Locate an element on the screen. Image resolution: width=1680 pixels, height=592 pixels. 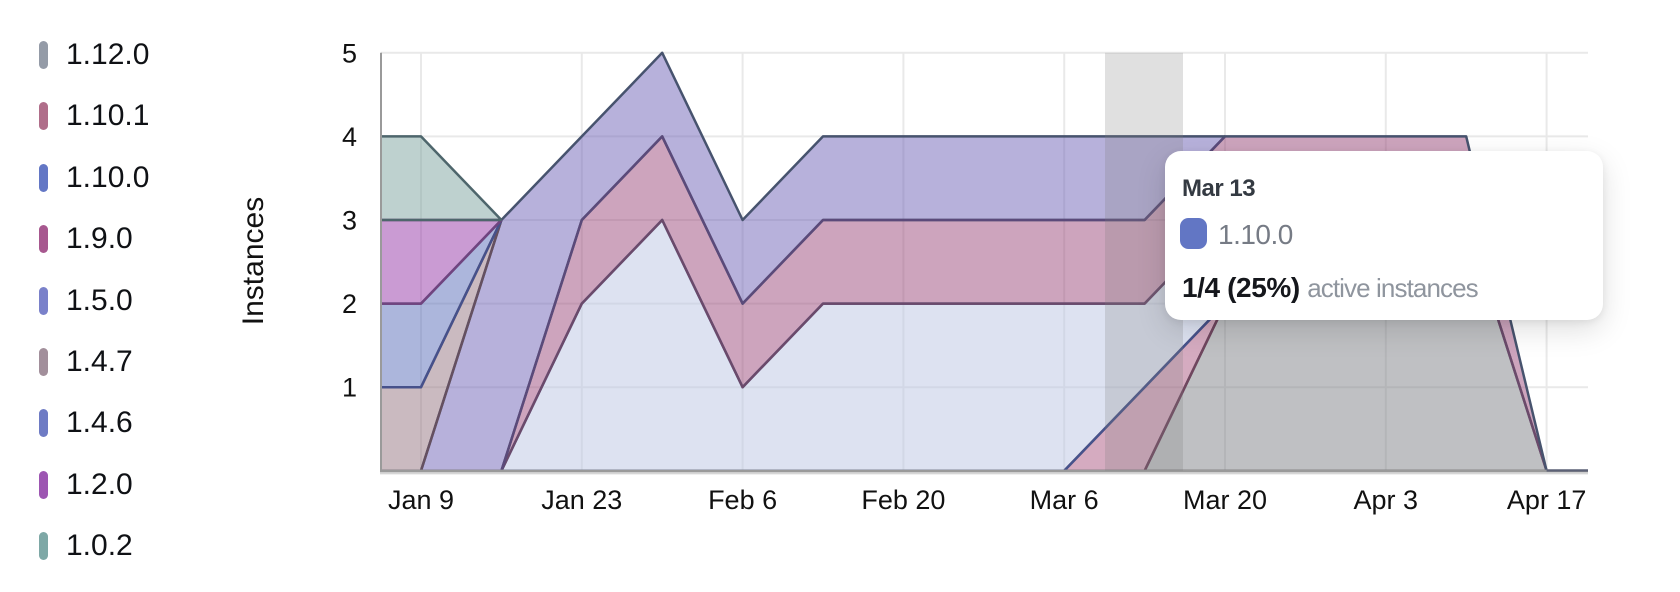
svg-text: Feb 20 is located at coordinates (903, 500).